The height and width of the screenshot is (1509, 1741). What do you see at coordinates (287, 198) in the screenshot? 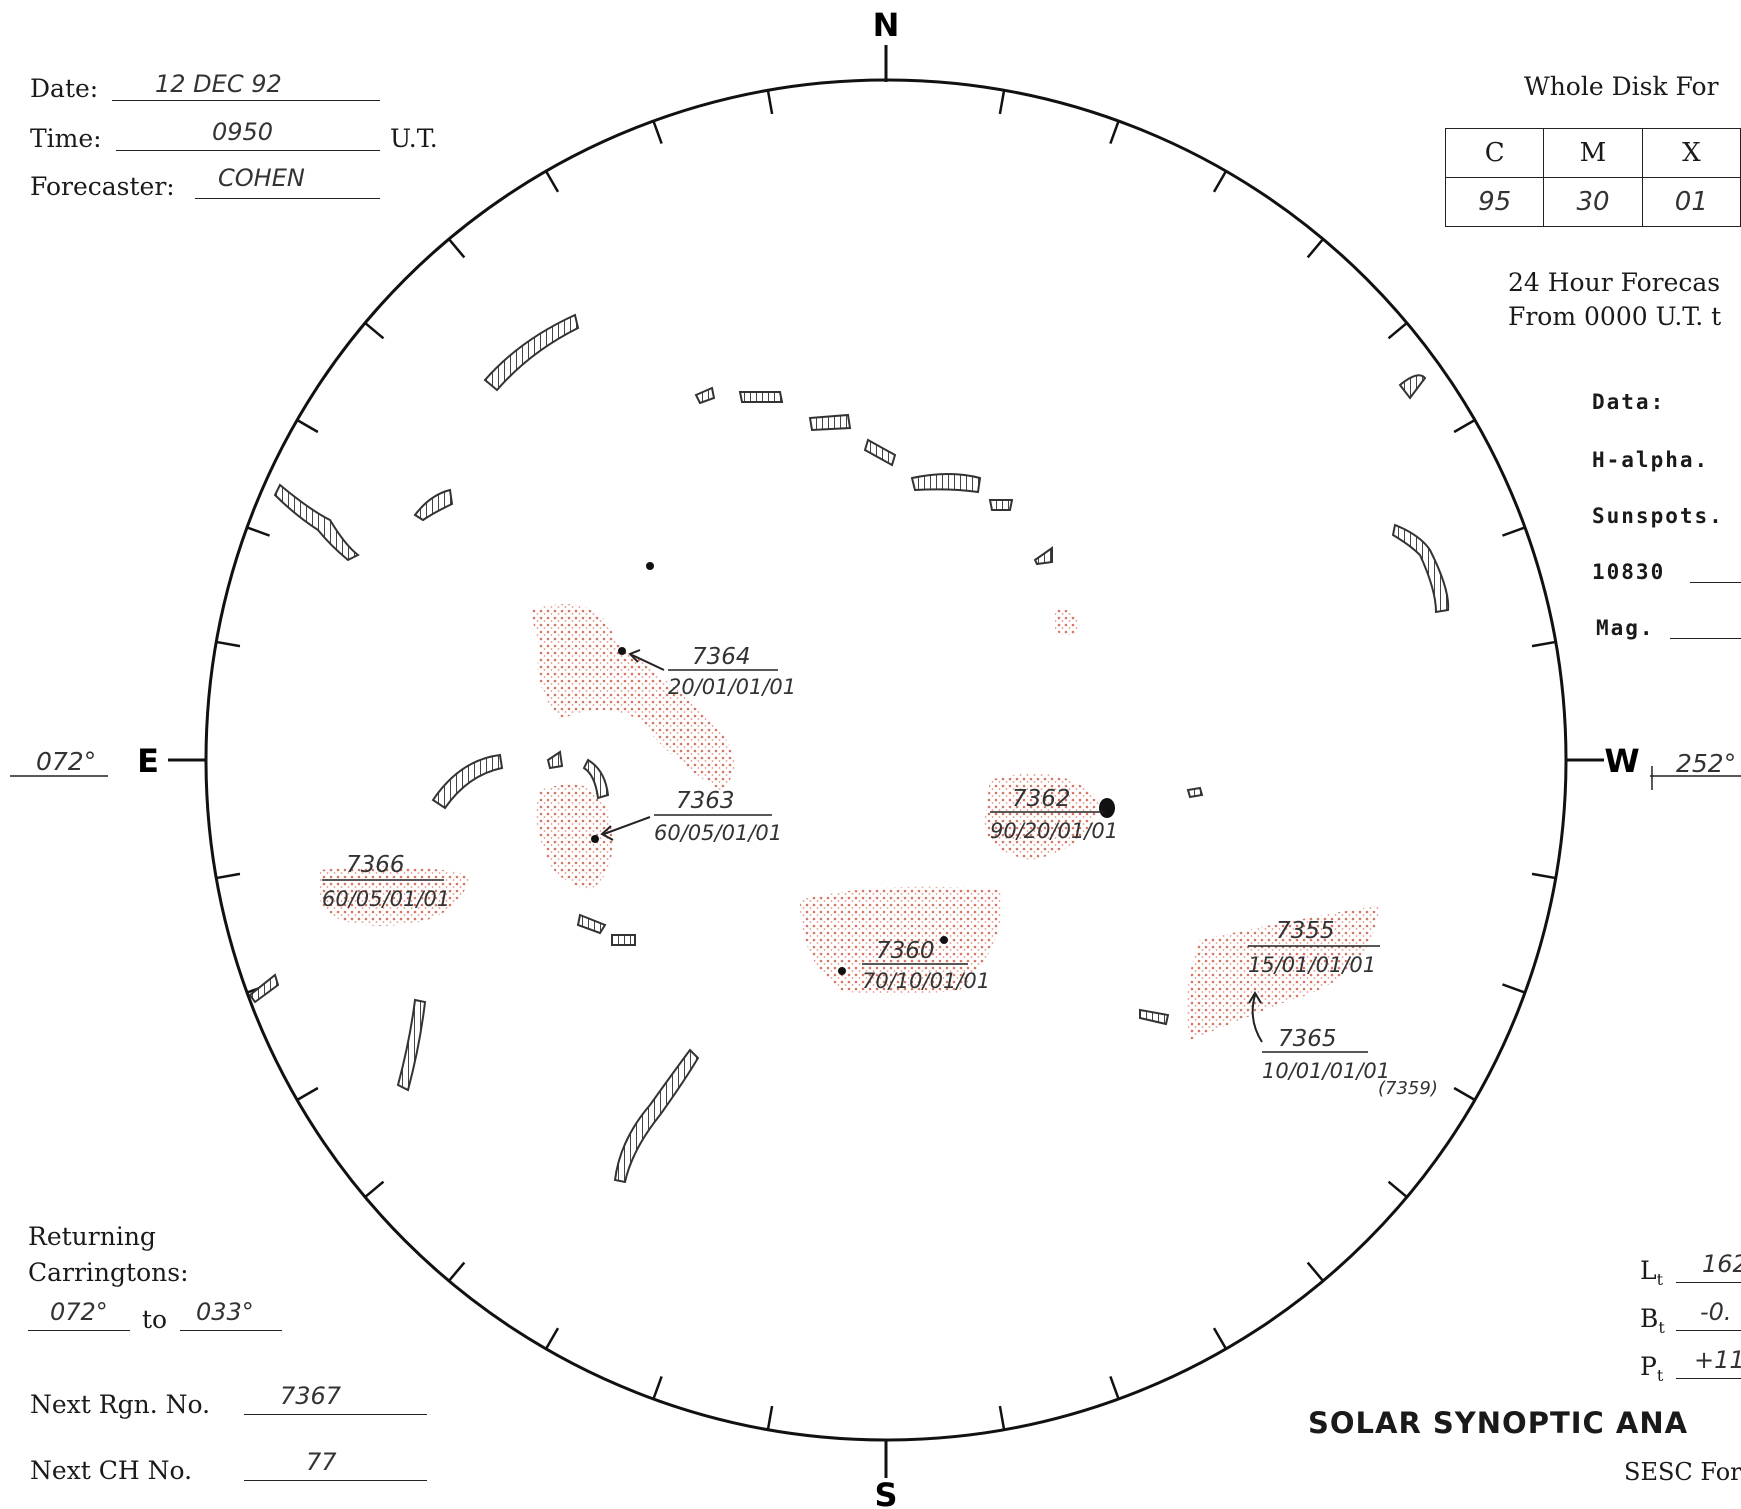
I see `forecaster-line` at bounding box center [287, 198].